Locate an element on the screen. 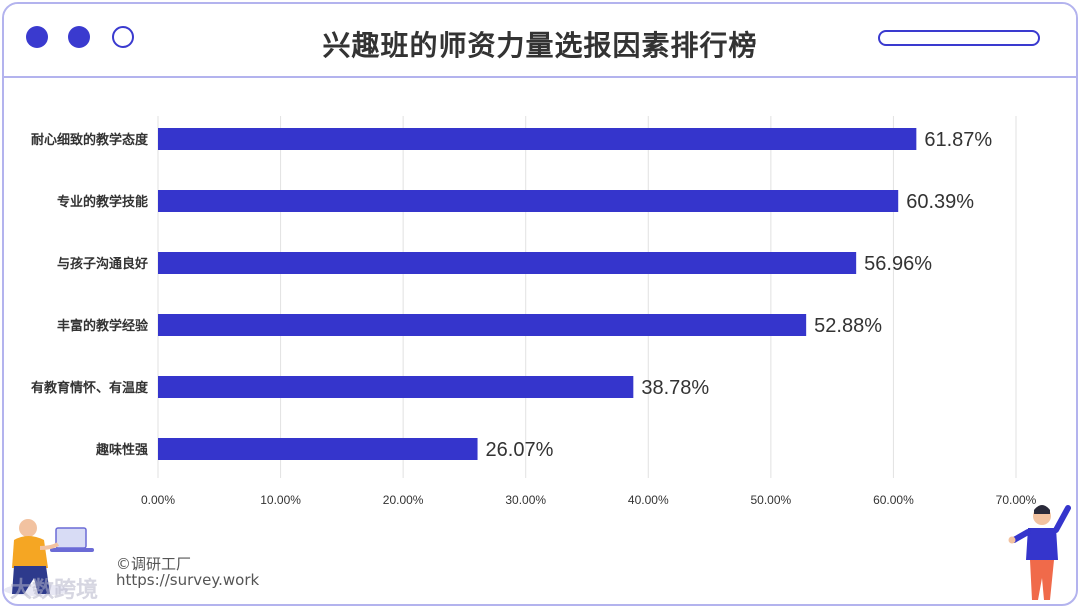  x-tick-label: 0.00% is located at coordinates (158, 500).